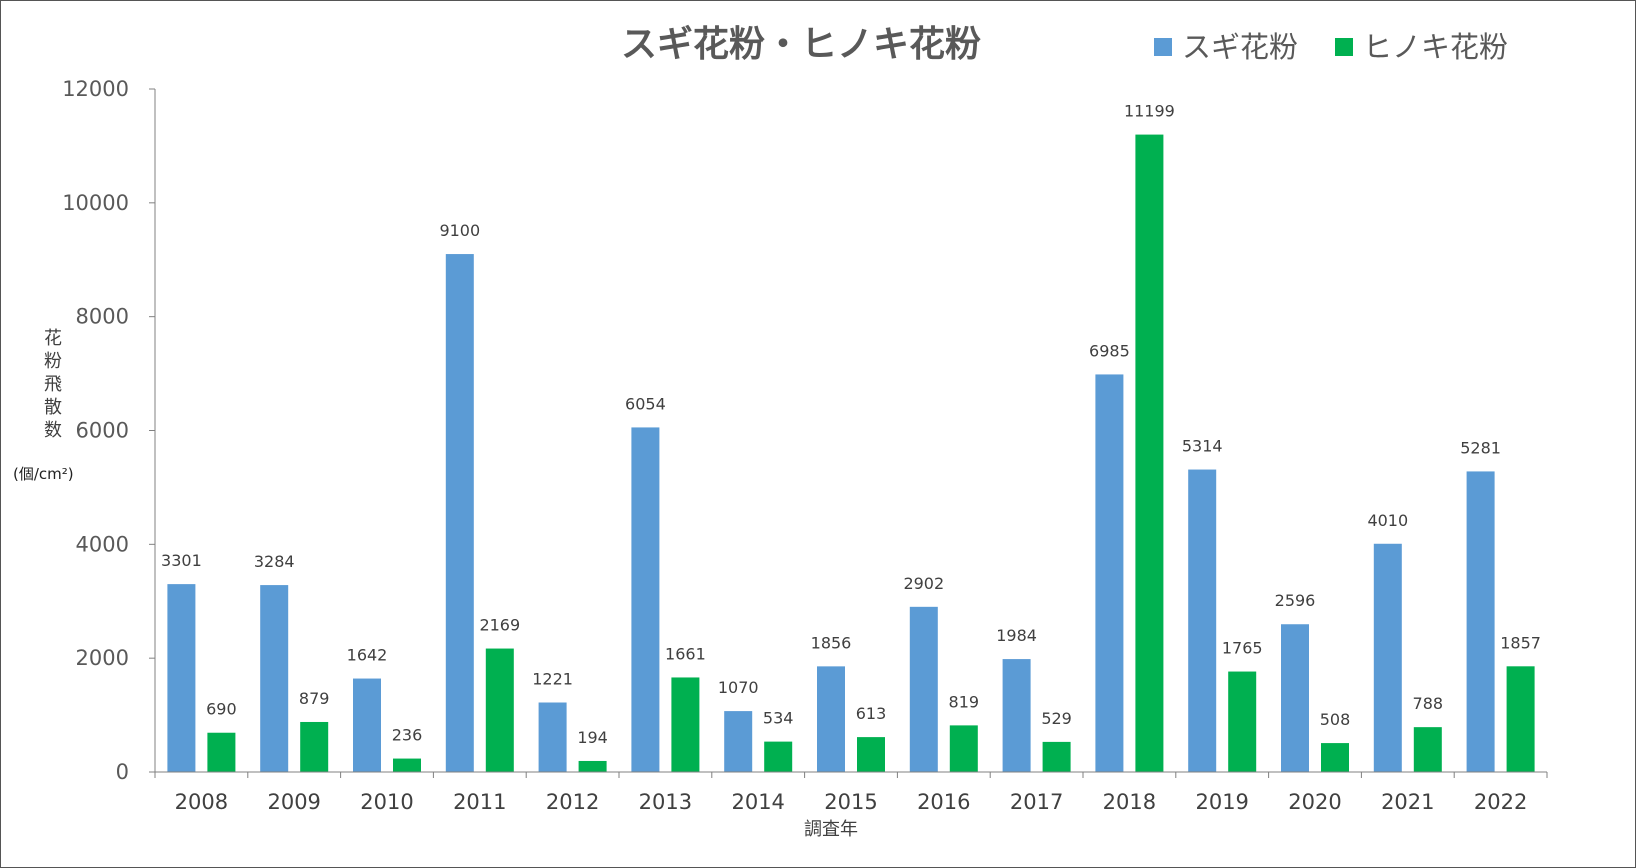  Describe the element at coordinates (43, 474) in the screenshot. I see `y-axis-unit: (個/cm²)` at that location.